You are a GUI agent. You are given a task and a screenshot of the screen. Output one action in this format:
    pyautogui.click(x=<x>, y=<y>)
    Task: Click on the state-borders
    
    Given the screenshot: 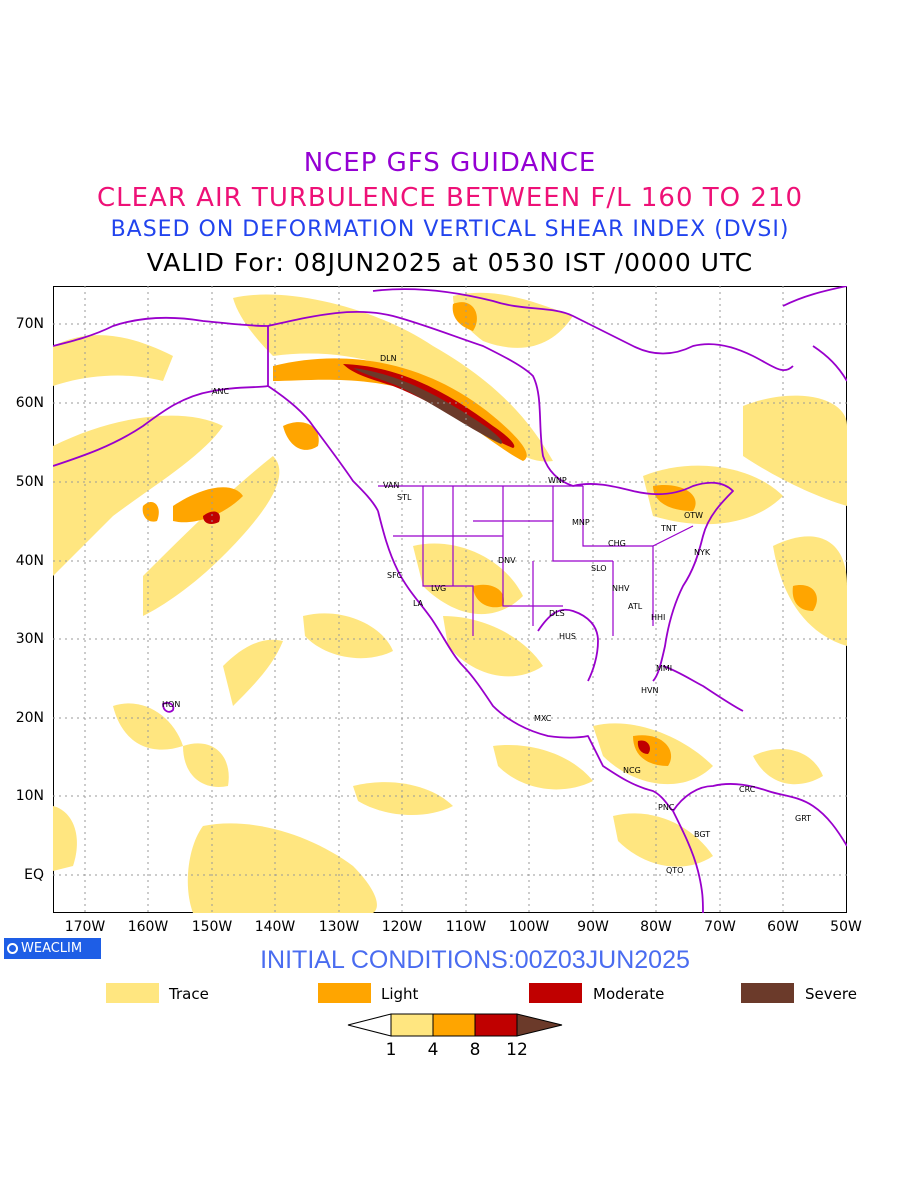 What is the action you would take?
    pyautogui.click(x=536, y=560)
    